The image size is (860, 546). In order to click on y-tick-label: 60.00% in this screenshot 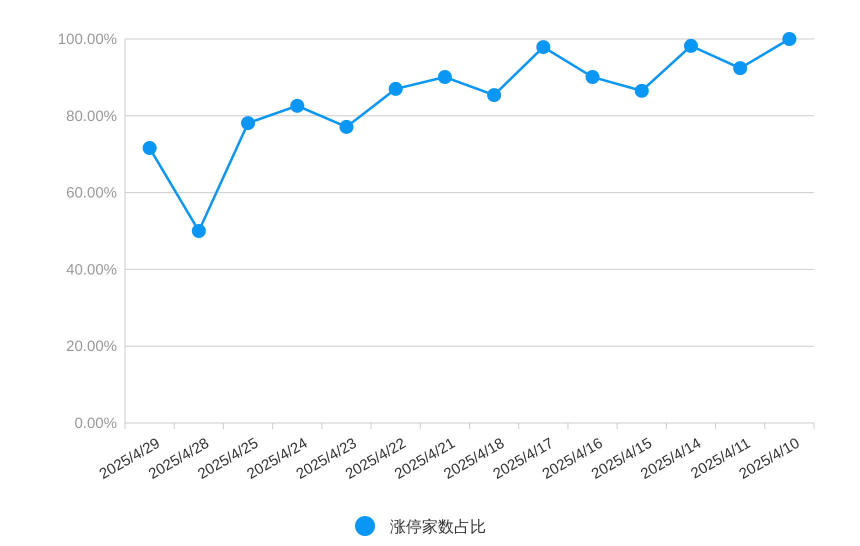, I will do `click(91, 193)`.